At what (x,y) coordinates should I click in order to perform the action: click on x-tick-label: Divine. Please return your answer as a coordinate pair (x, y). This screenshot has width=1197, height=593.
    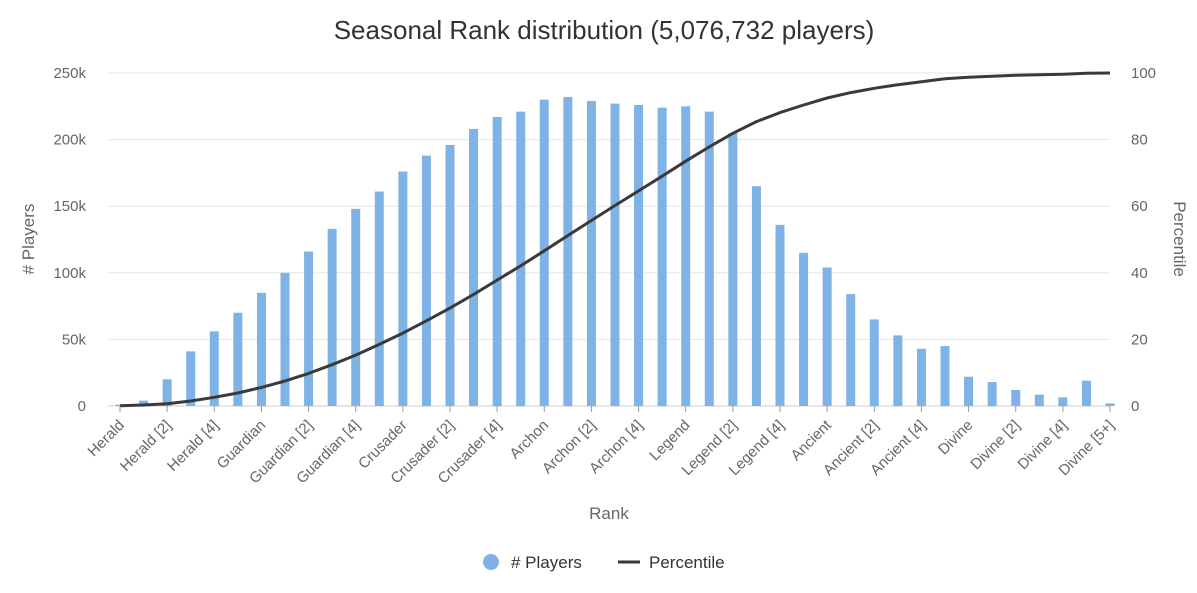
    Looking at the image, I should click on (955, 437).